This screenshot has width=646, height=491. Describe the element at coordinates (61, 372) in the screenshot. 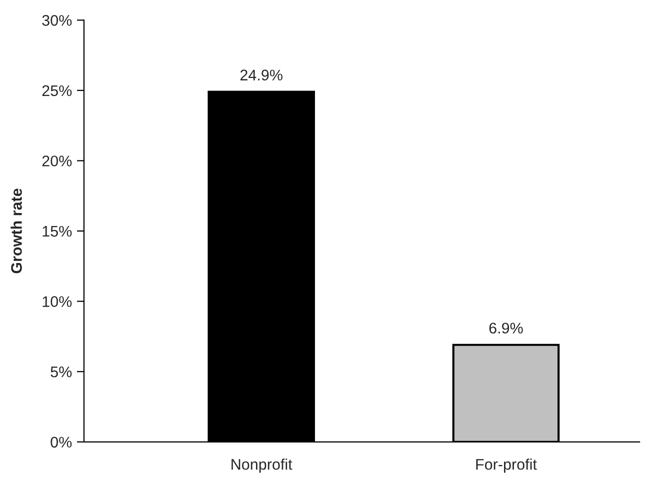

I see `y-tick-label: 5%` at that location.